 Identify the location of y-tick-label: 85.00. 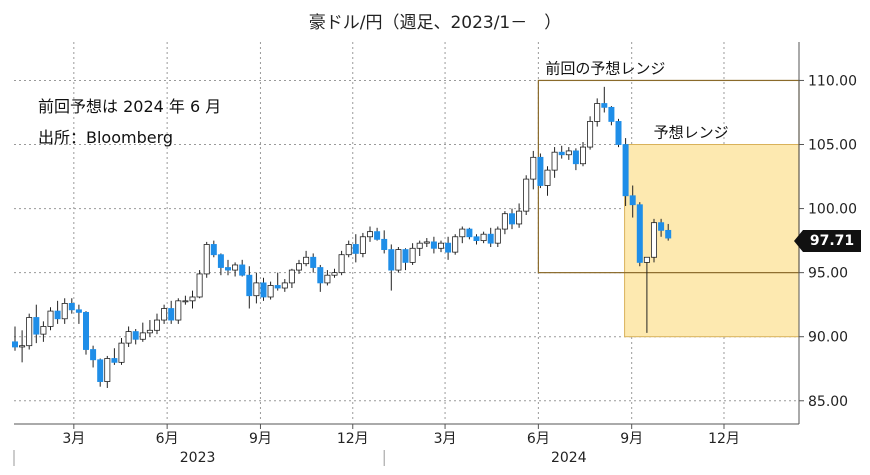
(828, 402).